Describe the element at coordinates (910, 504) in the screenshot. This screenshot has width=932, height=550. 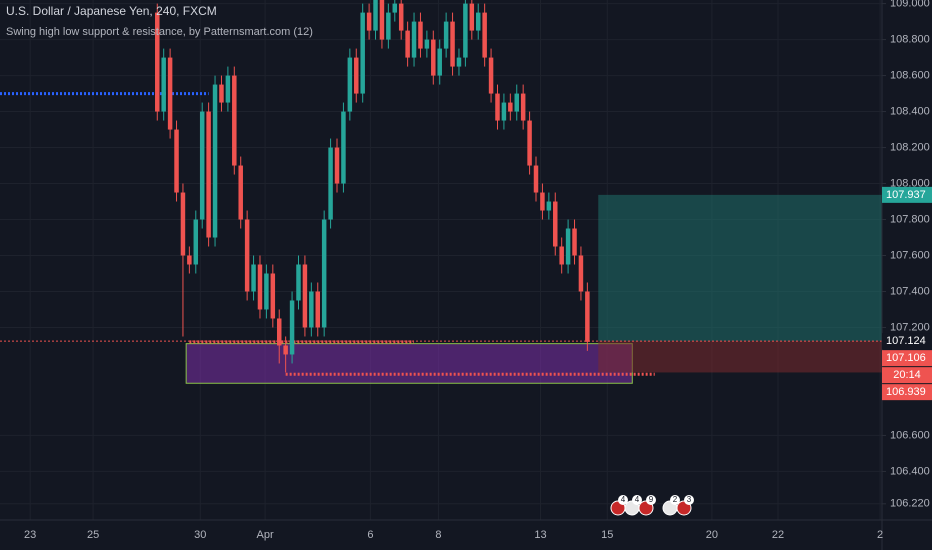
I see `y-tick-label: 106.220` at that location.